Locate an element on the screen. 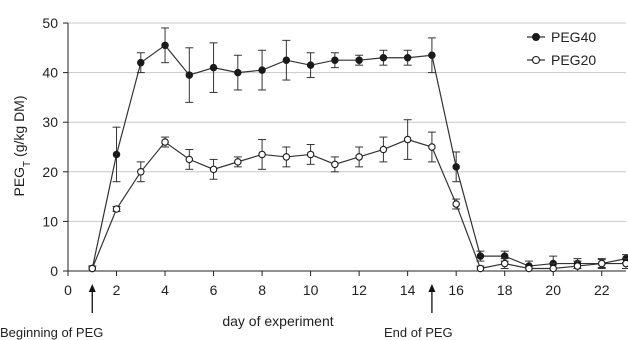 The height and width of the screenshot is (340, 628). y-tick-label: 10 is located at coordinates (50, 221).